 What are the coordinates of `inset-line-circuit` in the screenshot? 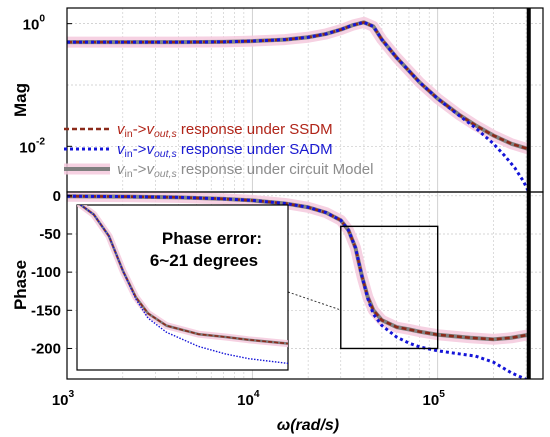 It's located at (183, 275).